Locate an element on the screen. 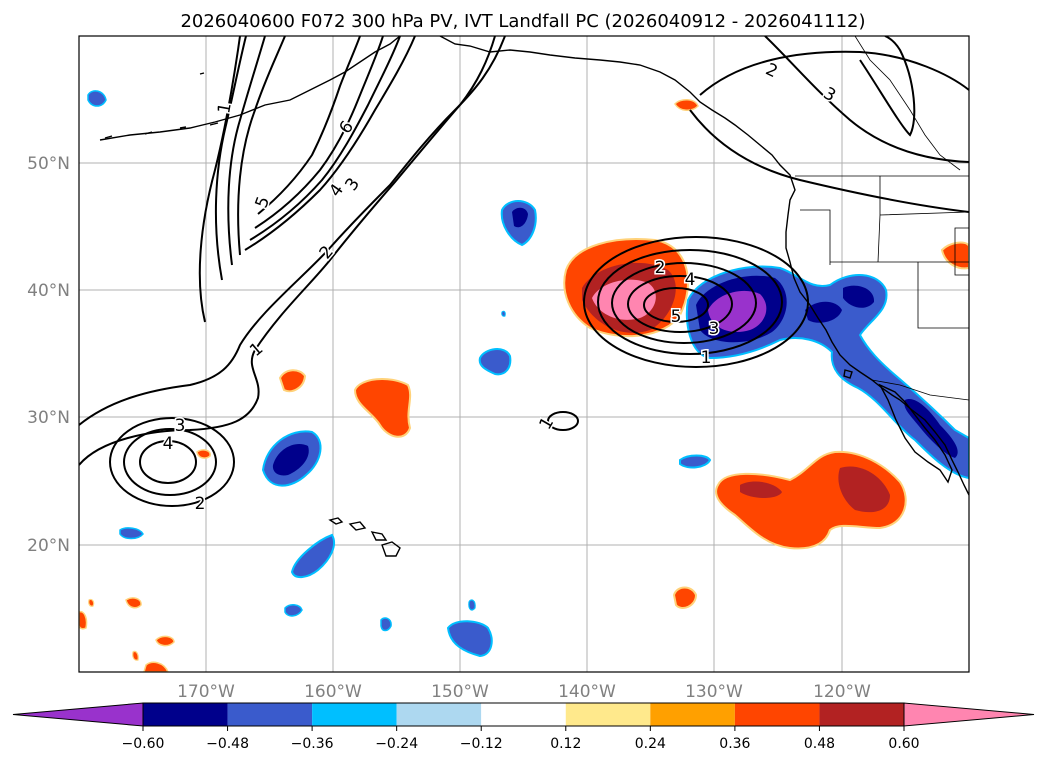  colorbar-tick-label: −0.48 is located at coordinates (227, 744).